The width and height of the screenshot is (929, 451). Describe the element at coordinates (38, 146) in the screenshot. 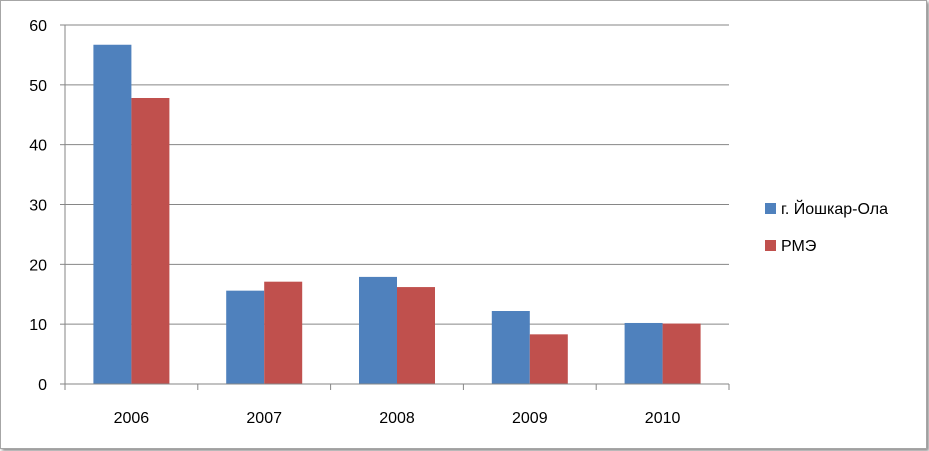

I see `y-tick-label: 40` at that location.